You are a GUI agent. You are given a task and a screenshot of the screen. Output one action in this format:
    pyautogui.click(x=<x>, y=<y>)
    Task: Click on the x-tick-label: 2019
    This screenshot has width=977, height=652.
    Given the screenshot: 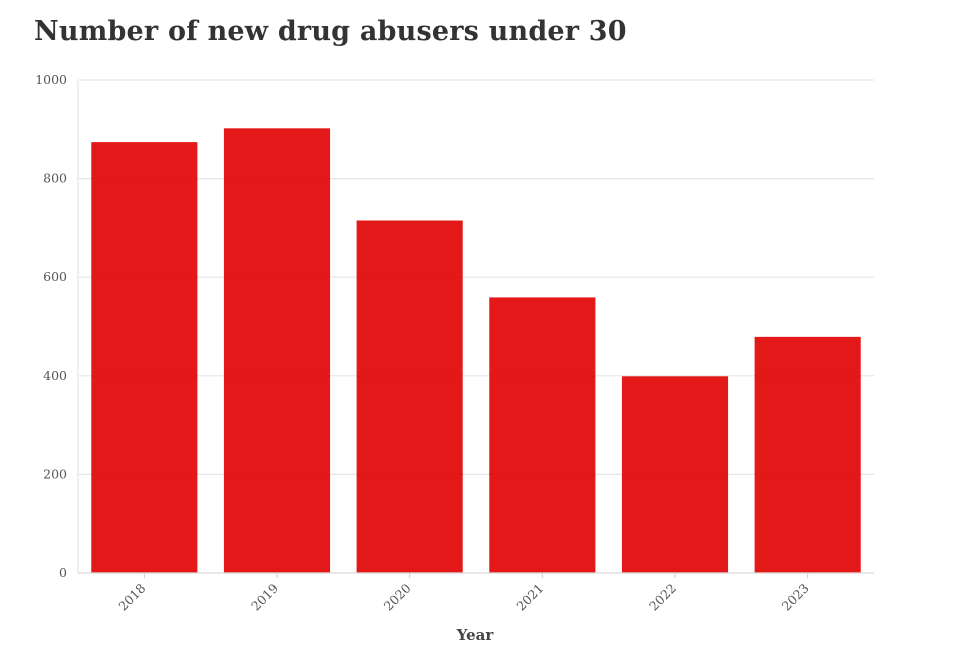 What is the action you would take?
    pyautogui.click(x=264, y=596)
    